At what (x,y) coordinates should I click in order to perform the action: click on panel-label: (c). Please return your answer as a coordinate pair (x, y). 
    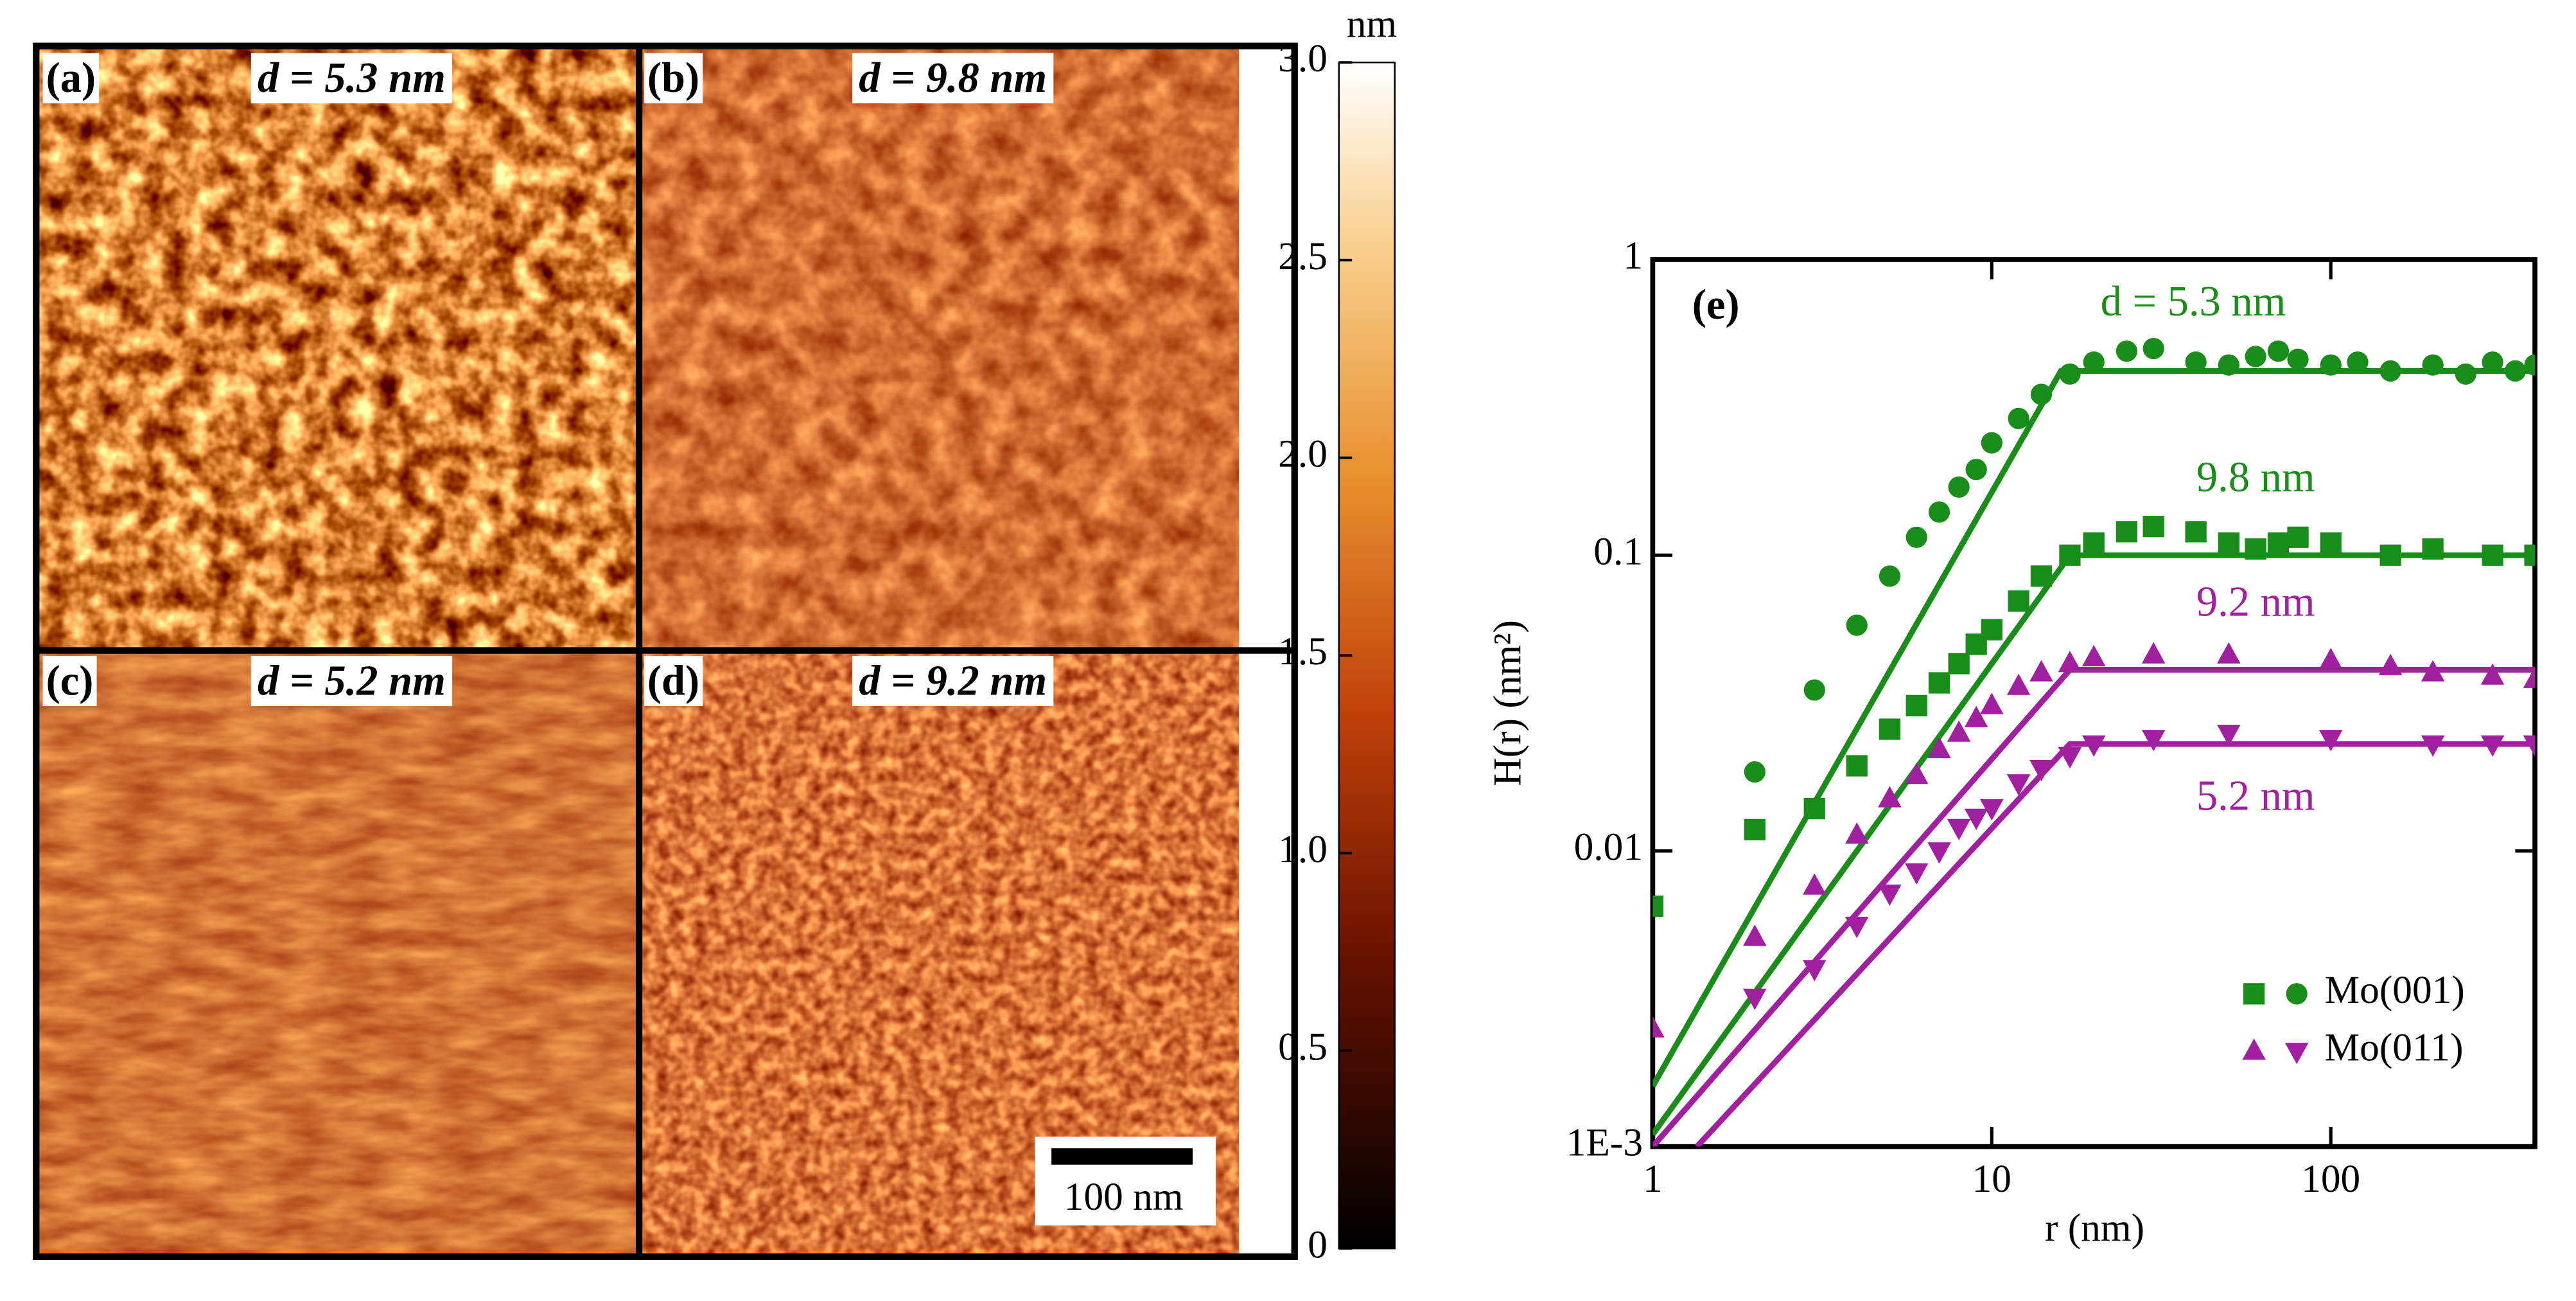
    Looking at the image, I should click on (70, 680).